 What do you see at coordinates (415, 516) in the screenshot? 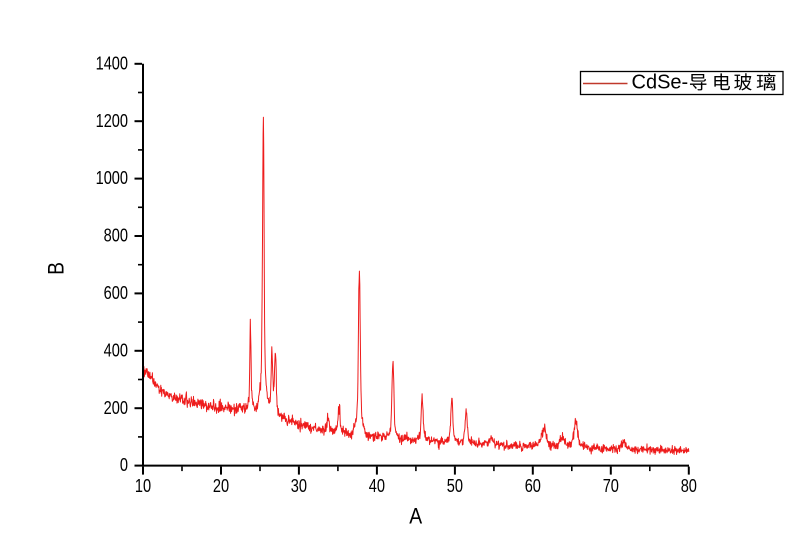
I see `svg-text: A` at bounding box center [415, 516].